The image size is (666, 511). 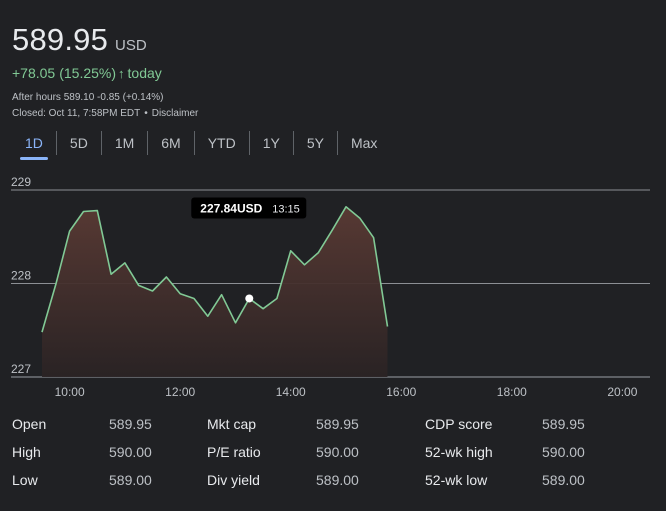 What do you see at coordinates (79, 143) in the screenshot?
I see `tab-5d: 5D` at bounding box center [79, 143].